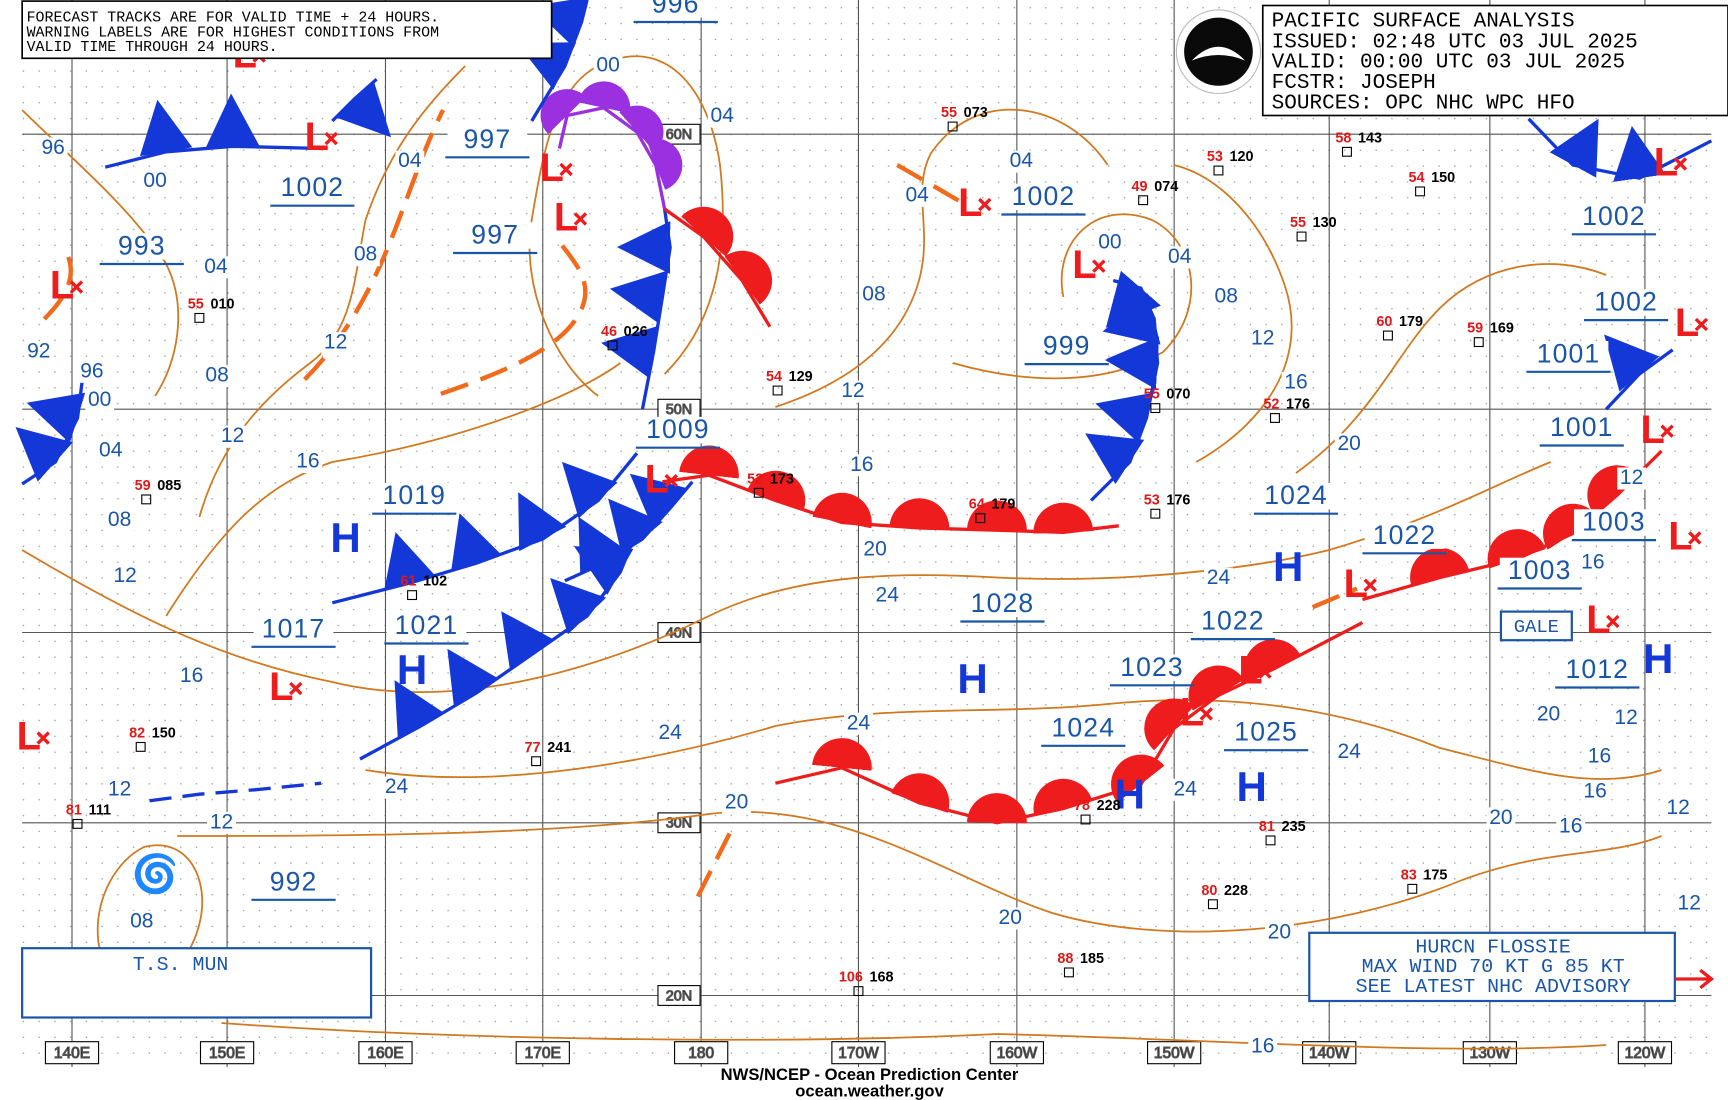 This screenshot has width=1728, height=1100. I want to click on station-temp: 49, so click(1140, 187).